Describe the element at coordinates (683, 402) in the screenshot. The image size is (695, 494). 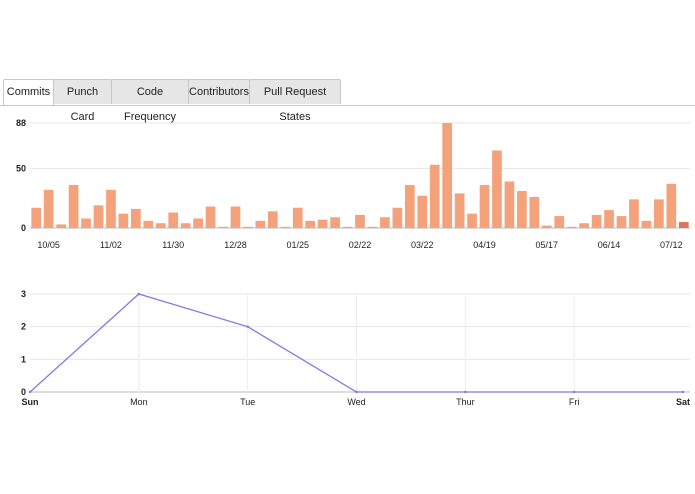
I see `x-tick-label: Sat` at that location.